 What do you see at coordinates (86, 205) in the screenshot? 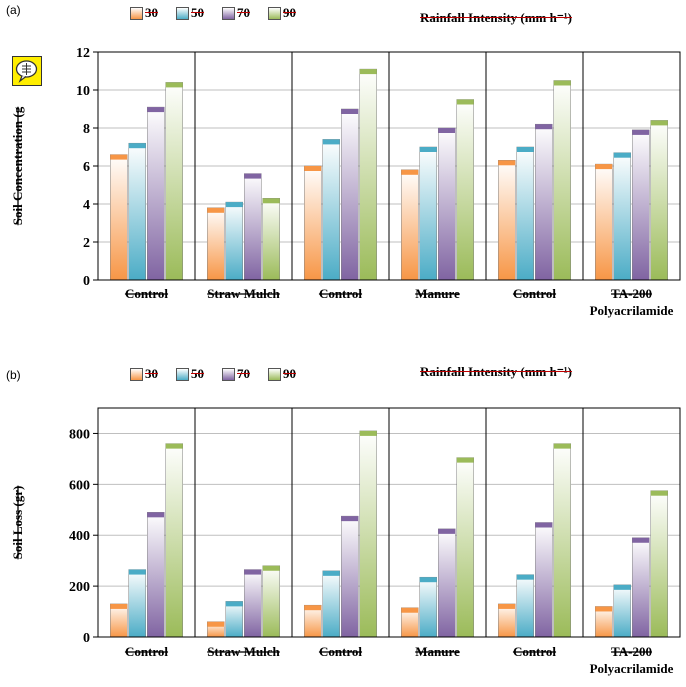
I see `y-tick-label: 4` at bounding box center [86, 205].